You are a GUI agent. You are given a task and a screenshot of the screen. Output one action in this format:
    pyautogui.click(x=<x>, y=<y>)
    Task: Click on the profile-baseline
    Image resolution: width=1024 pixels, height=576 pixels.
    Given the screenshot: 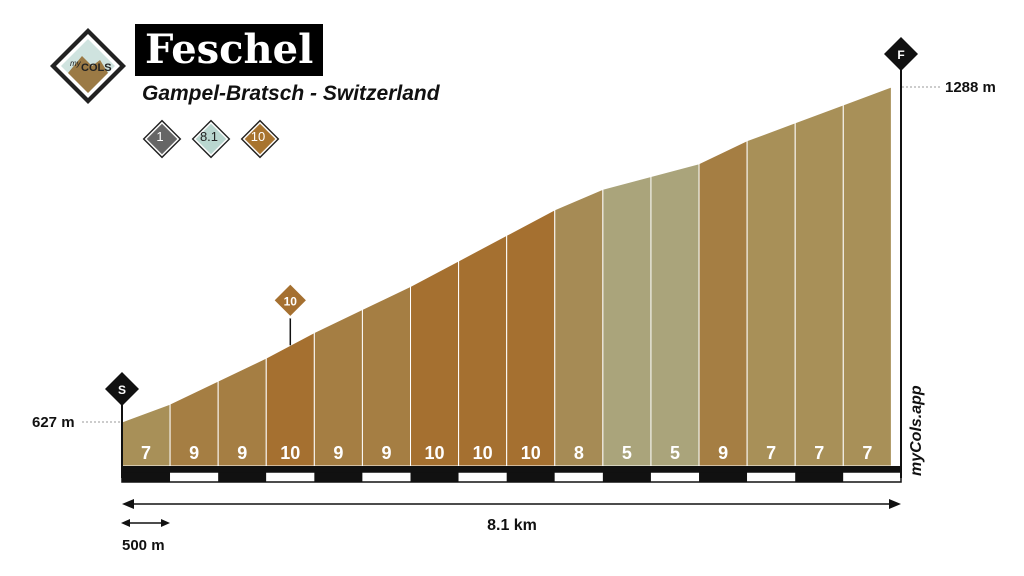 What is the action you would take?
    pyautogui.click(x=511, y=469)
    